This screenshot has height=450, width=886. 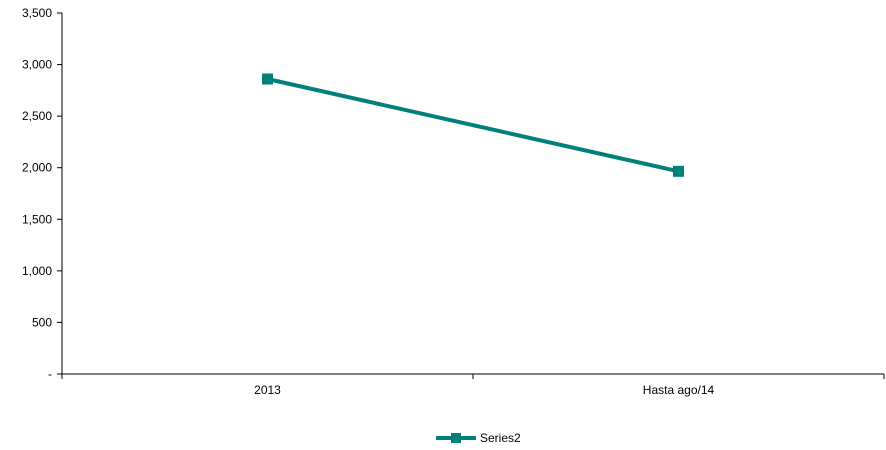 I want to click on y-tick-label: 1,000, so click(x=37, y=271).